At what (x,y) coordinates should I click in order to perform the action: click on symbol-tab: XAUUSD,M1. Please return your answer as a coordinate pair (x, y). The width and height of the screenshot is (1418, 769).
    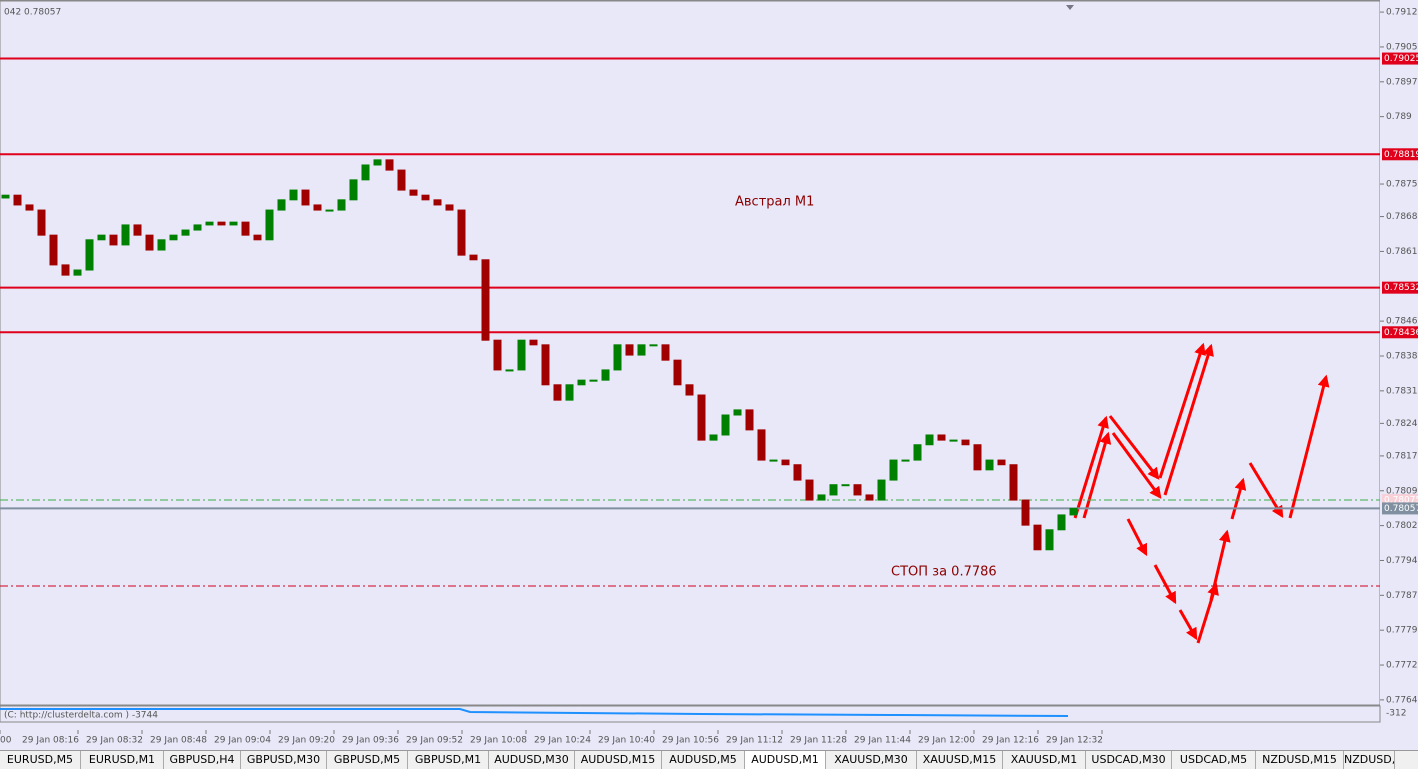
    Looking at the image, I should click on (1044, 760).